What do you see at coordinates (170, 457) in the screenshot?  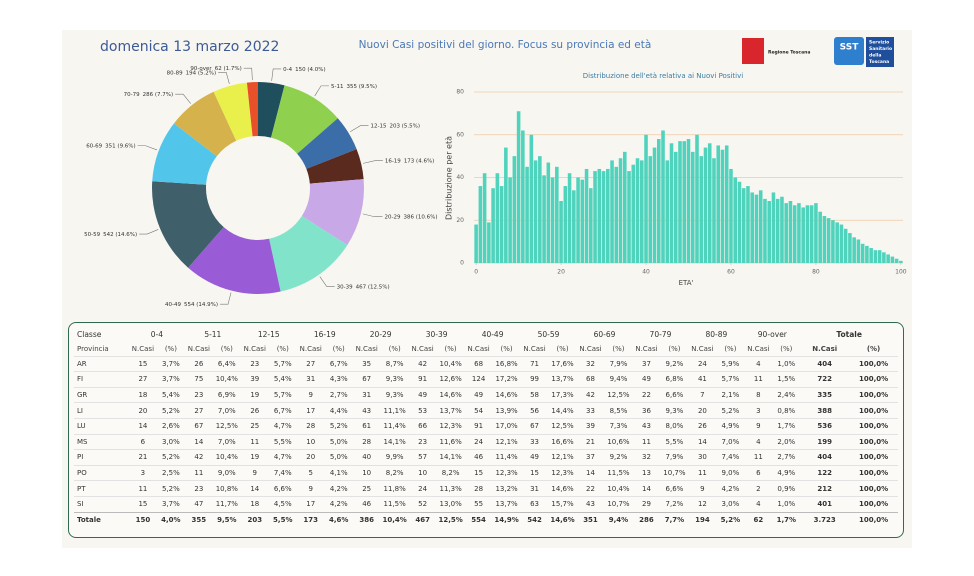 I see `table-cell: 5,2%` at bounding box center [170, 457].